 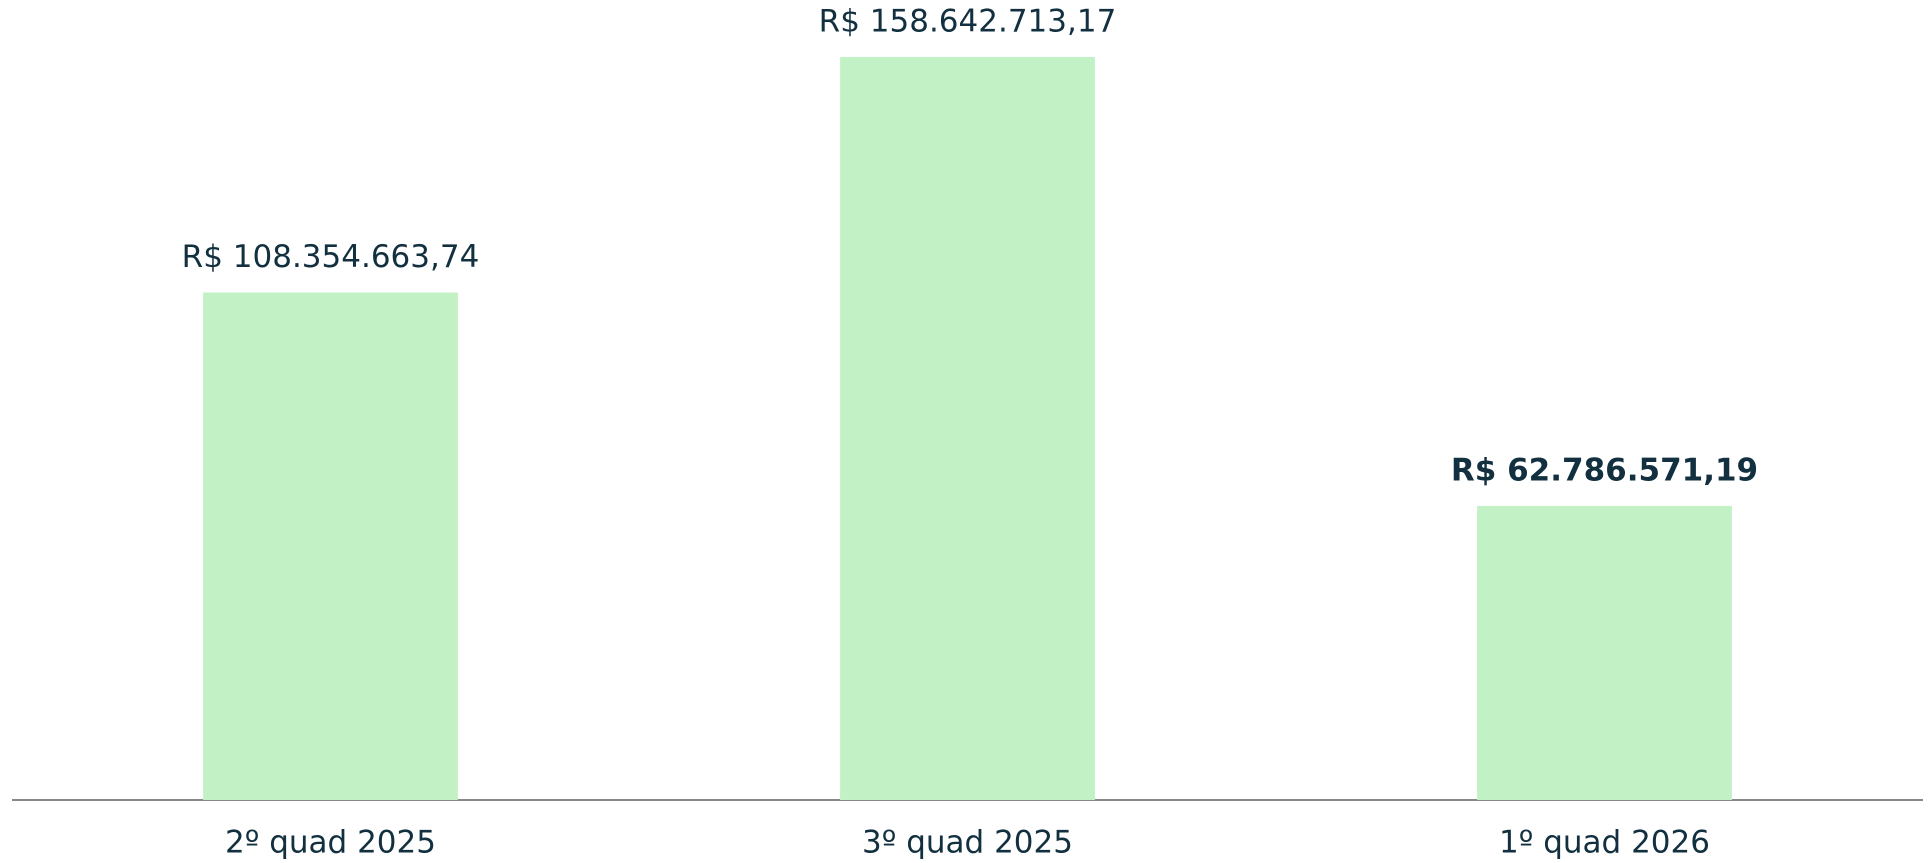 What do you see at coordinates (1604, 843) in the screenshot?
I see `x-tick-label: 1º quad 2026` at bounding box center [1604, 843].